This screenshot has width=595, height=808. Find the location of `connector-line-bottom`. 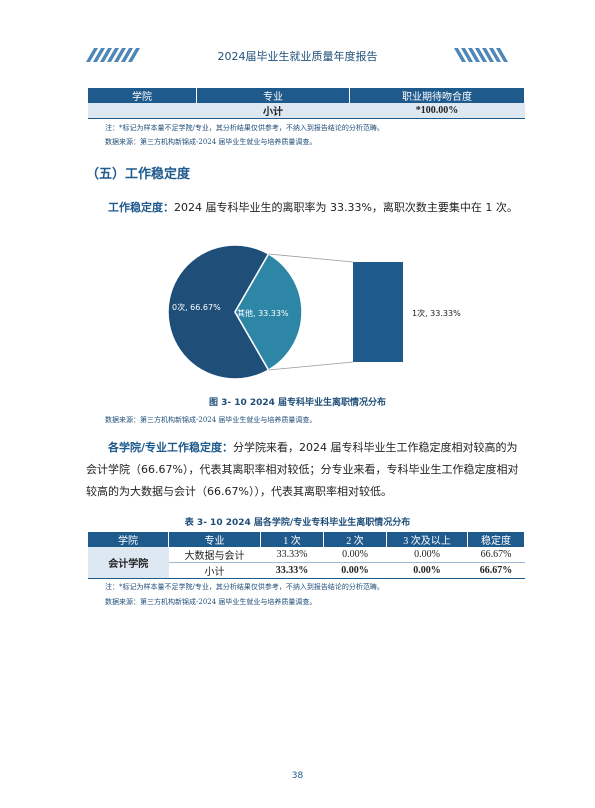

connector-line-bottom is located at coordinates (311, 366).